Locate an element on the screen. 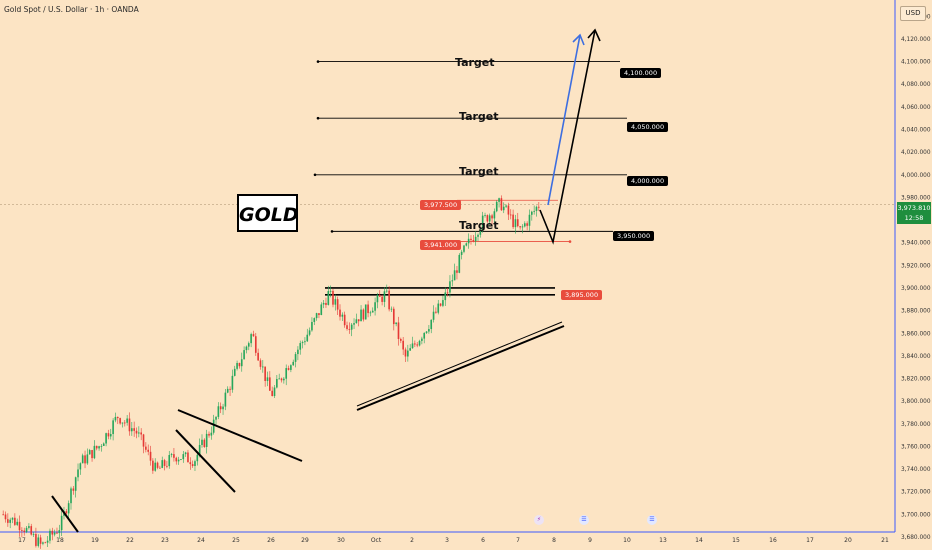 Image resolution: width=932 pixels, height=550 pixels. target-price-4050: 4,050.000 is located at coordinates (648, 127).